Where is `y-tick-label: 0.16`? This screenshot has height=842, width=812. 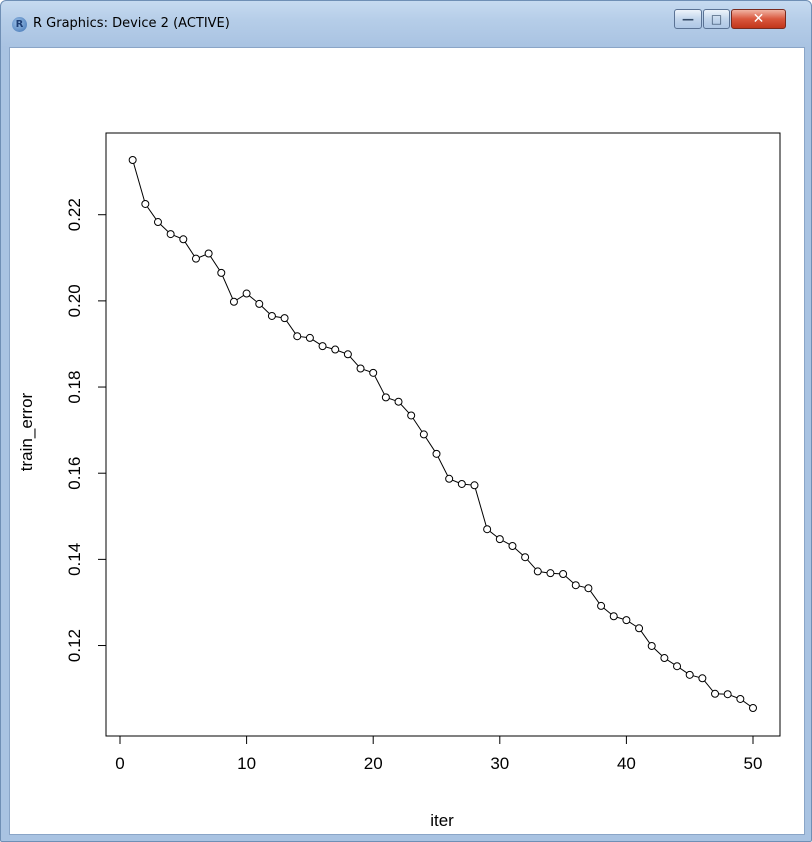 y-tick-label: 0.16 is located at coordinates (74, 473).